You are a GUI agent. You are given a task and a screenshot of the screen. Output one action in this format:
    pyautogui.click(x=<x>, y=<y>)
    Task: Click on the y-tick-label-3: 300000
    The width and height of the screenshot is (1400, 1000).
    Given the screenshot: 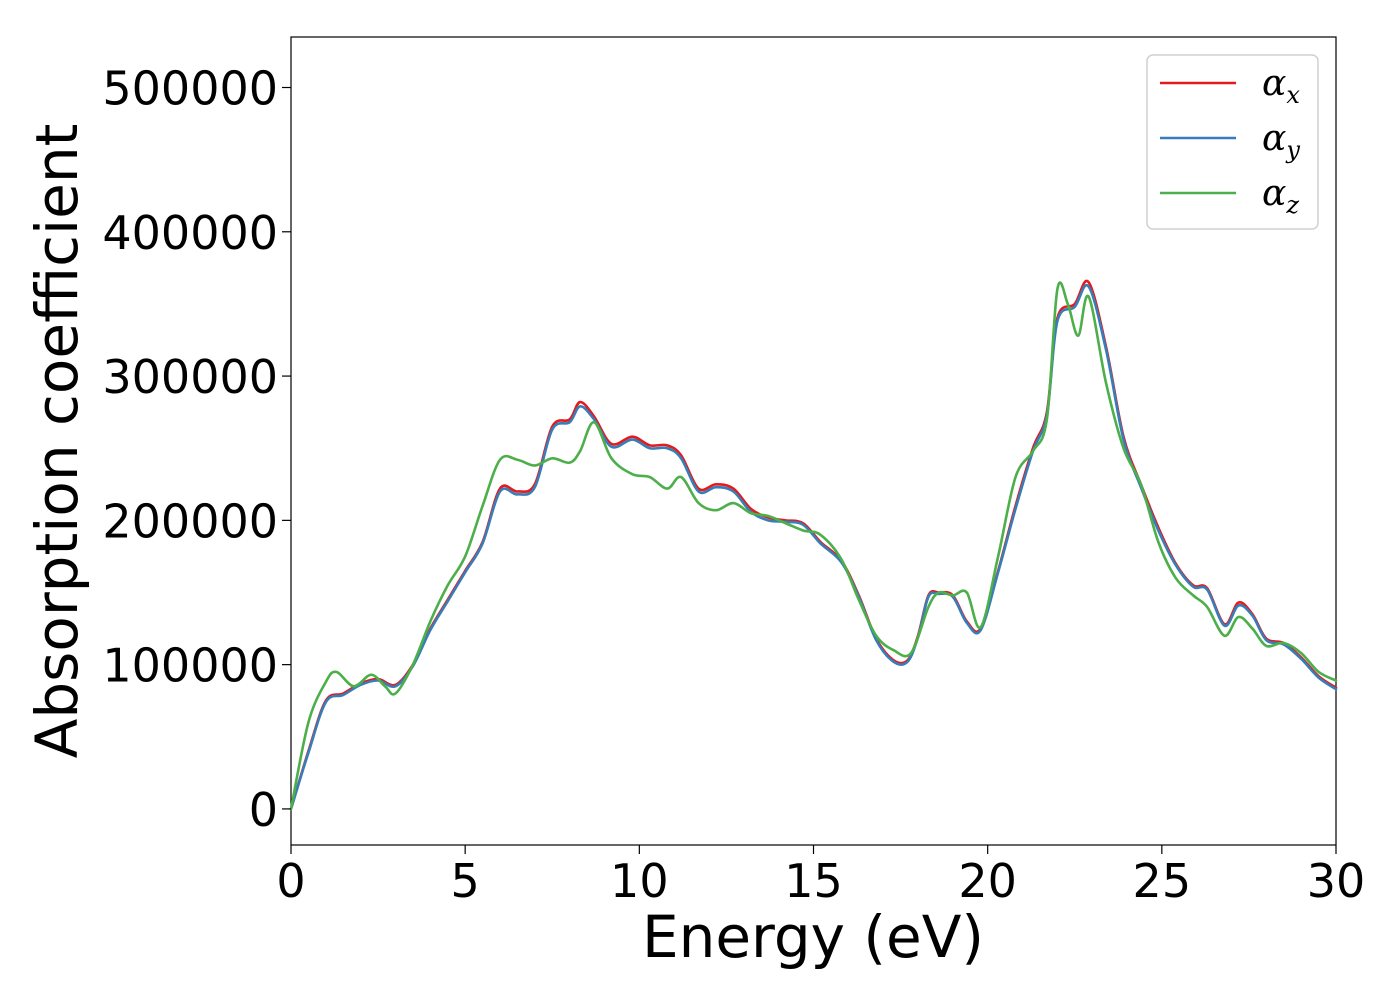 What is the action you would take?
    pyautogui.click(x=190, y=377)
    